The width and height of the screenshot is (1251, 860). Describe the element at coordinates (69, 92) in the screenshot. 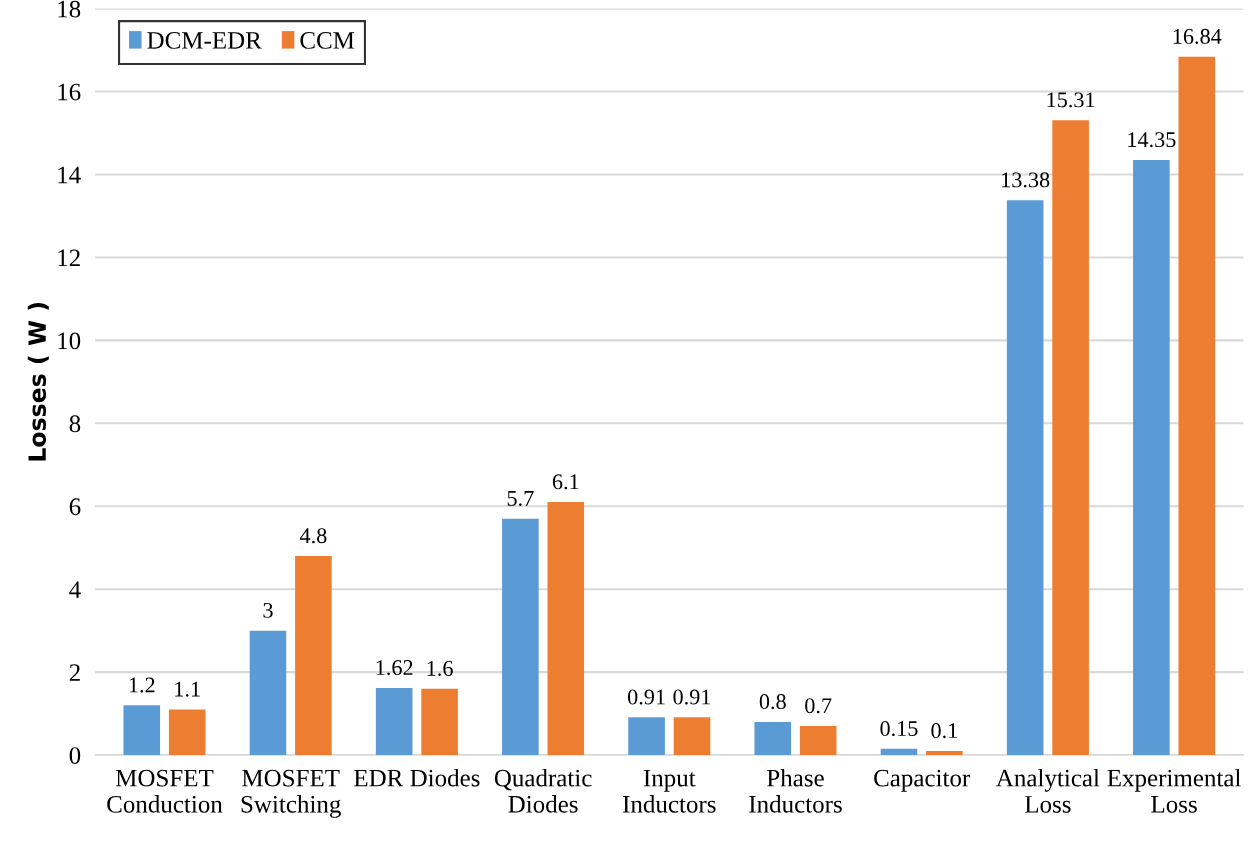

I see `y-tick-label: 16` at that location.